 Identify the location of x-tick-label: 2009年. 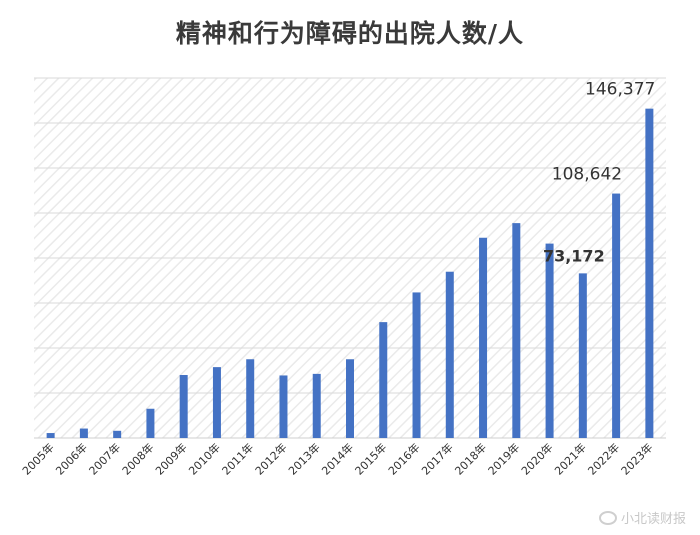
(170, 458).